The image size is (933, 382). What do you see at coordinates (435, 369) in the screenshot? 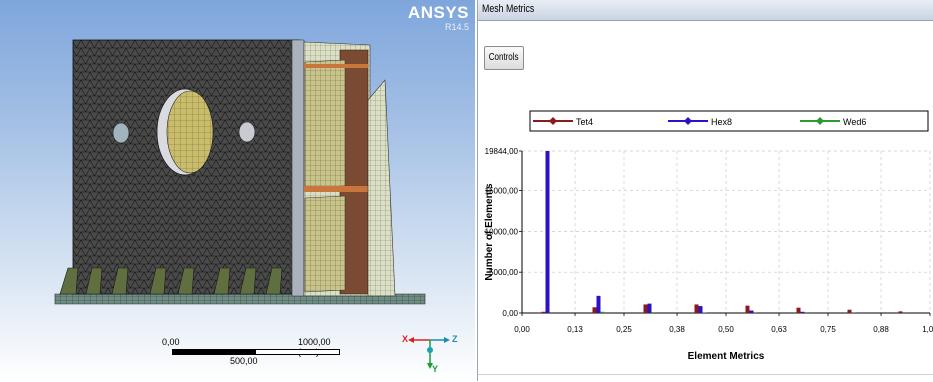
I see `triad-y-label: Y` at bounding box center [435, 369].